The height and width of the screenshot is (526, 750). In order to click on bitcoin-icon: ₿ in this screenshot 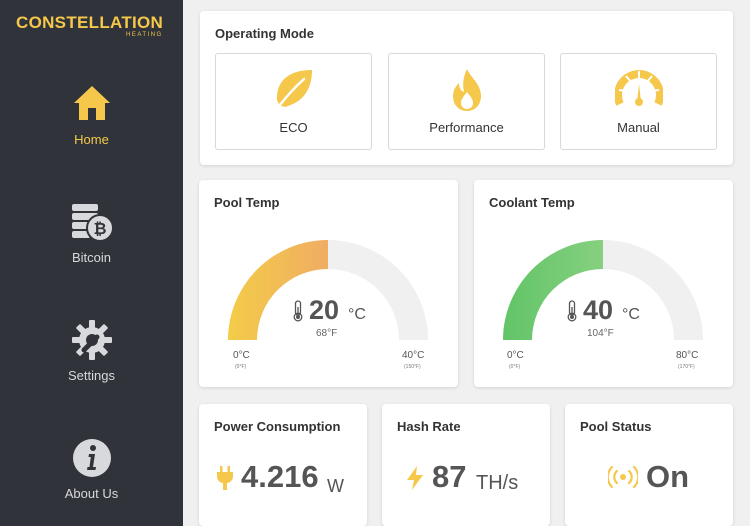, I will do `click(92, 223)`.